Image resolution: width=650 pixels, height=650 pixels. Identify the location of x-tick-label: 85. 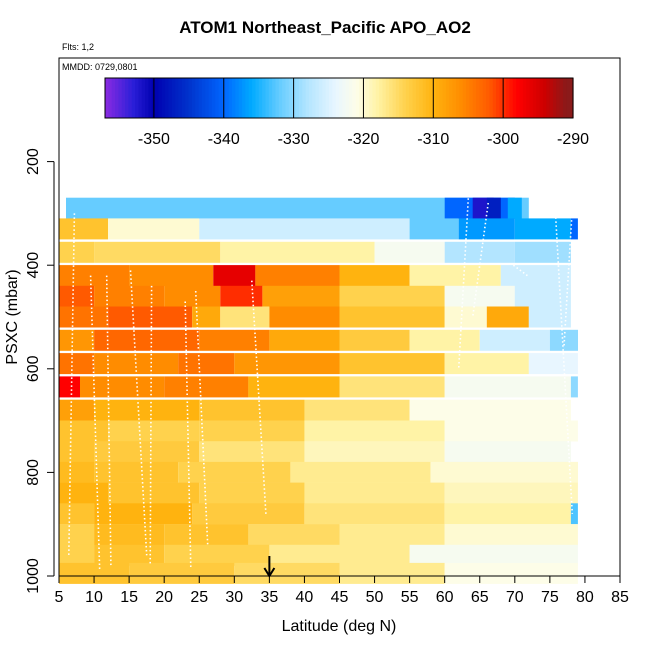
(620, 597).